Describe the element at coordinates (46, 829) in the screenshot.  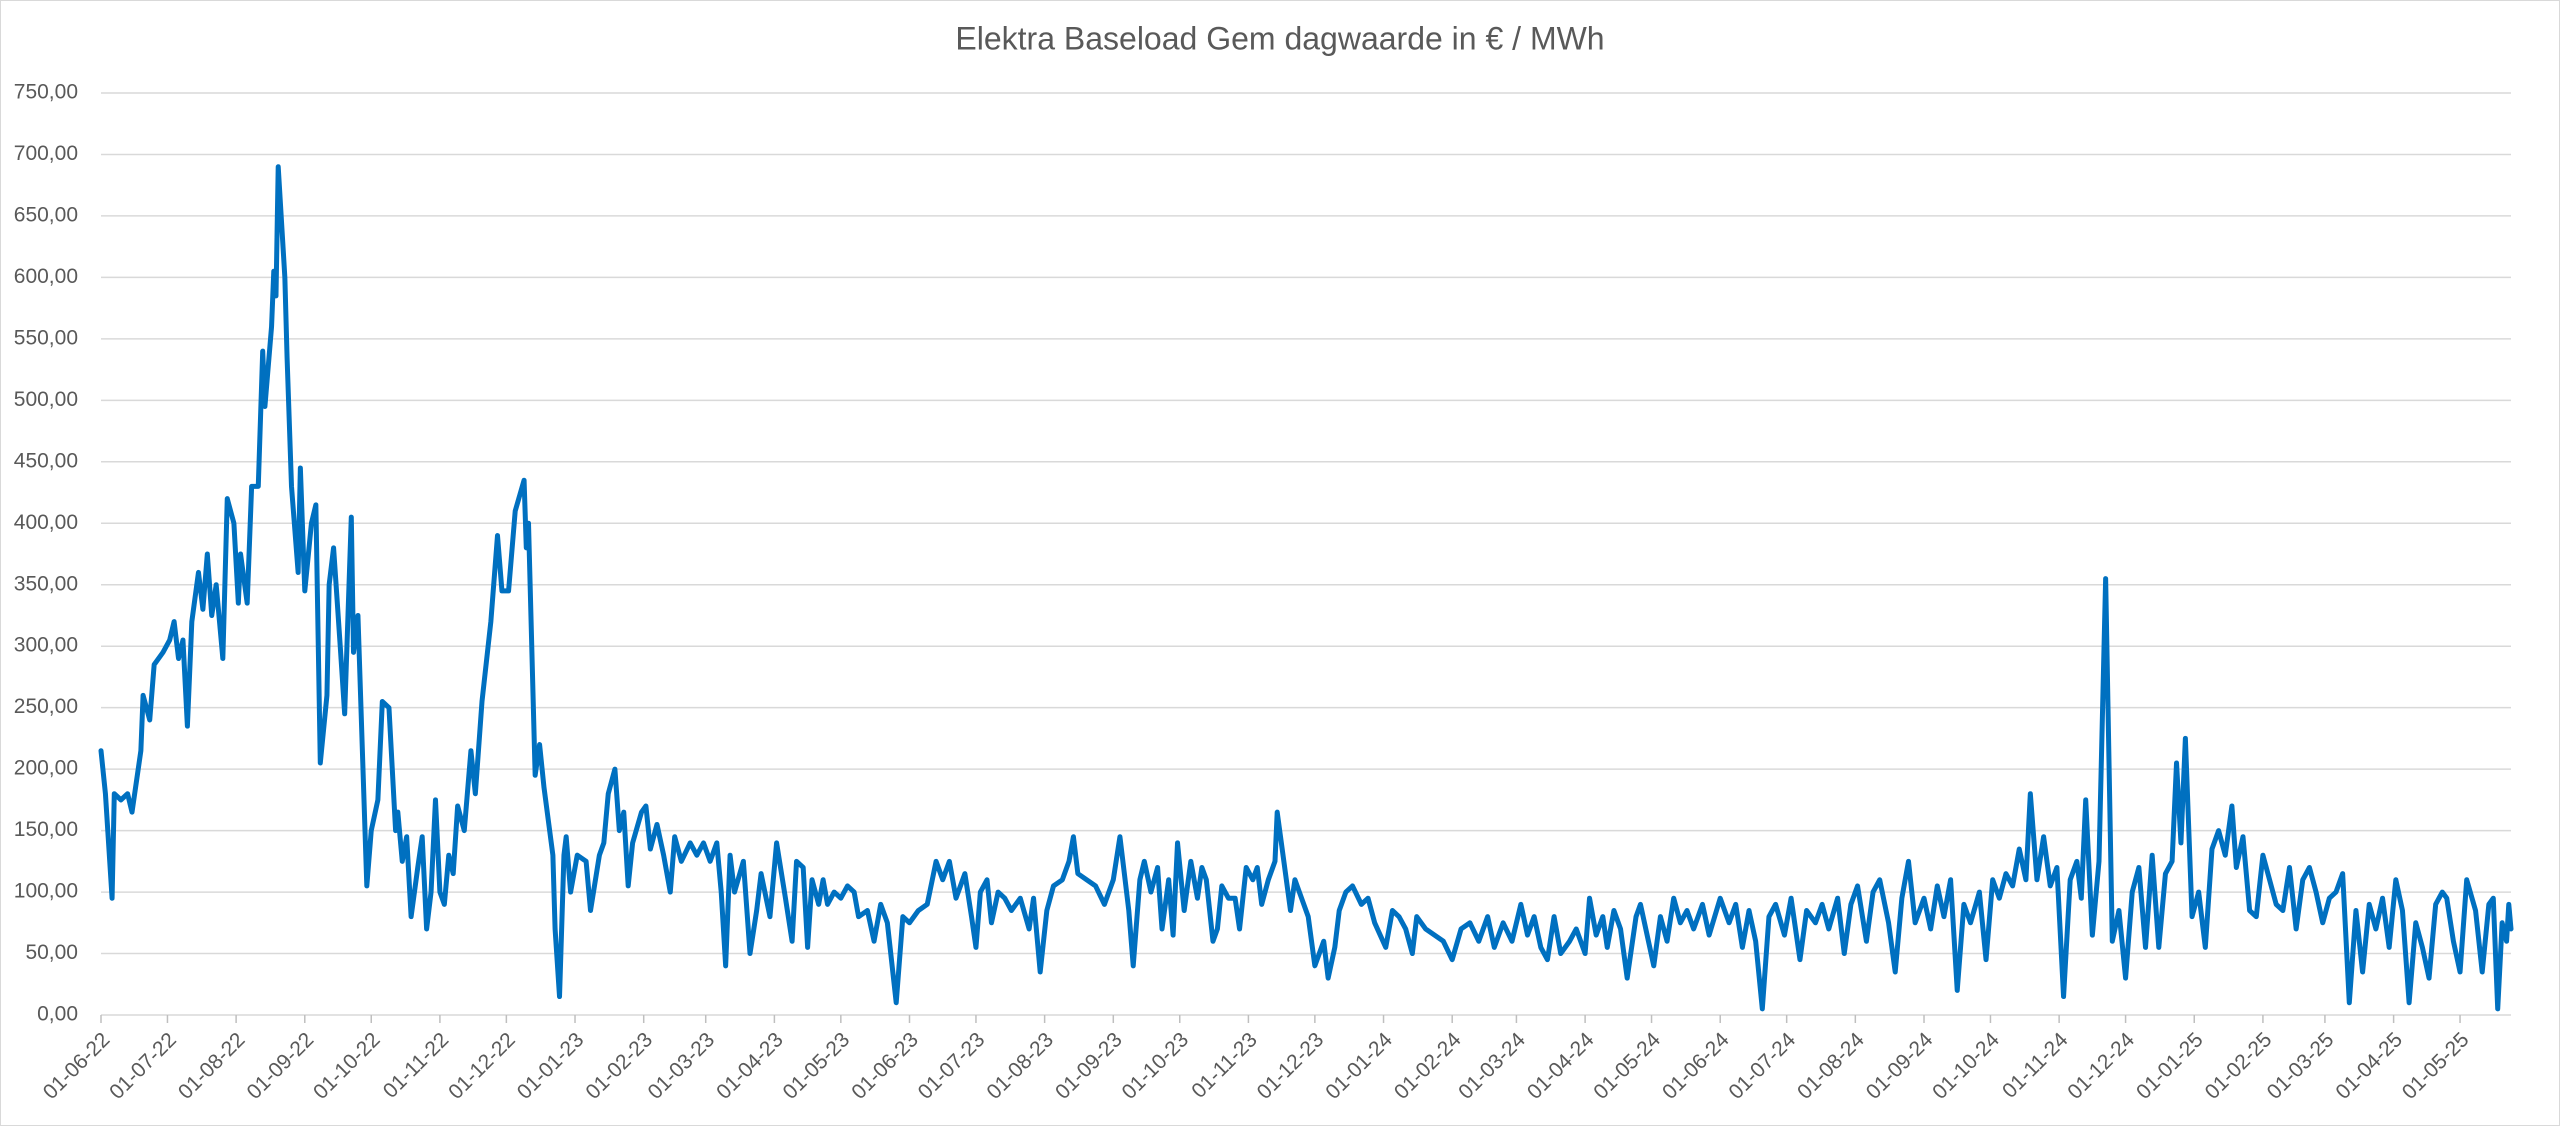
I see `y-tick-label: 150,00` at that location.